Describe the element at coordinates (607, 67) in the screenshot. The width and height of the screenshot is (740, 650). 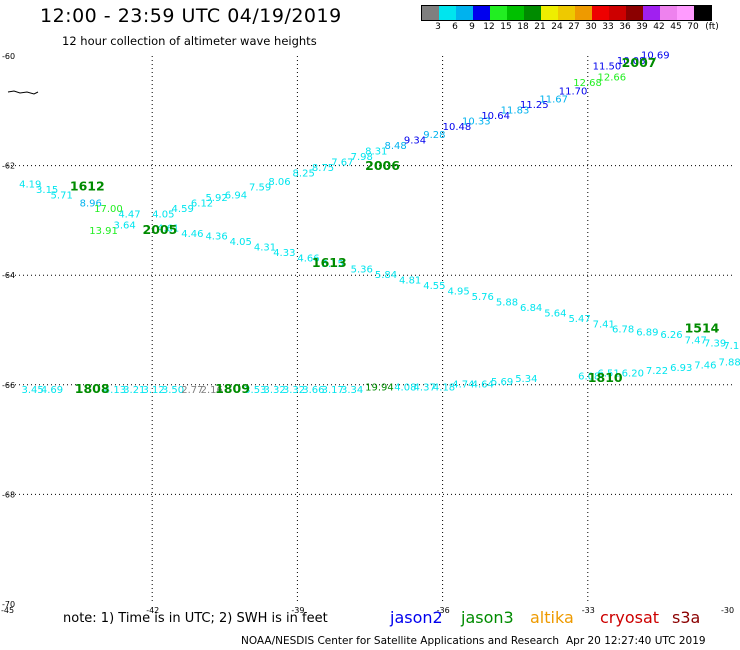
I see `wave-height-value: 11.50` at that location.